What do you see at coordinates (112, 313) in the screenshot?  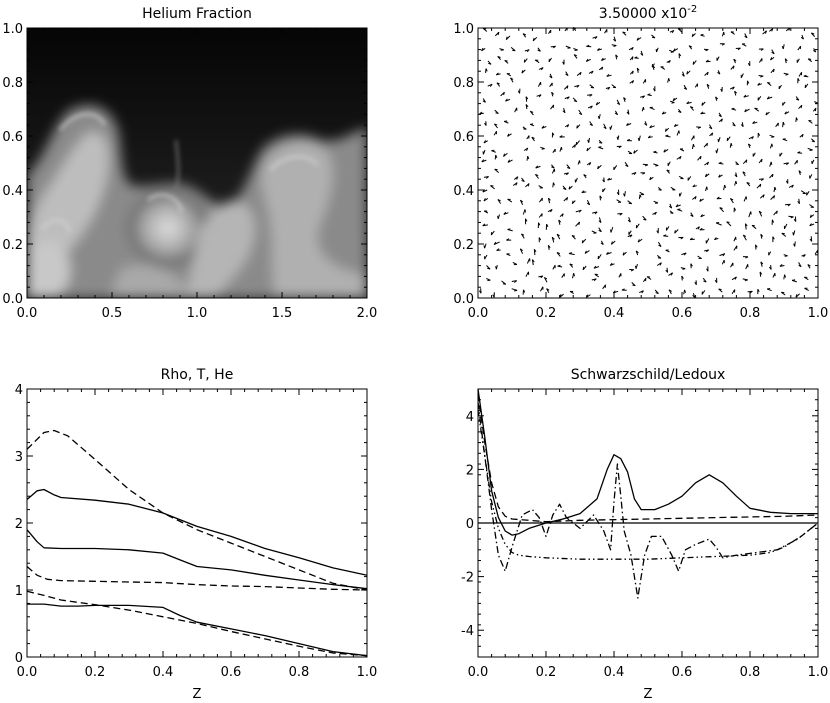 I see `x-tick-label: 0.5` at bounding box center [112, 313].